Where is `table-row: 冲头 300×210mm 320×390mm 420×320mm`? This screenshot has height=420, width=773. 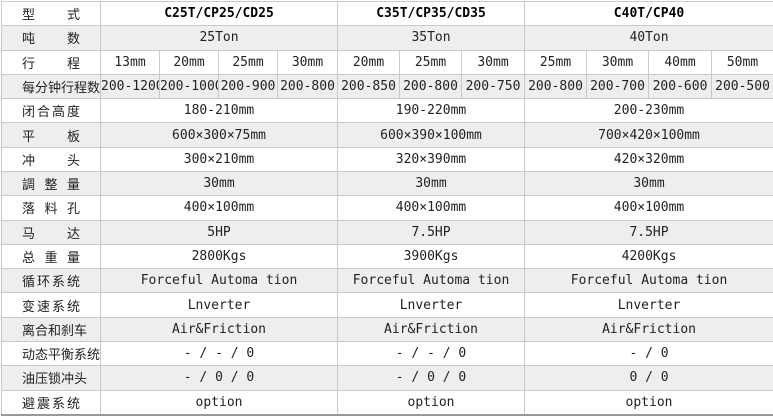
table-row: 冲头 300×210mm 320×390mm 420×320mm is located at coordinates (387, 159).